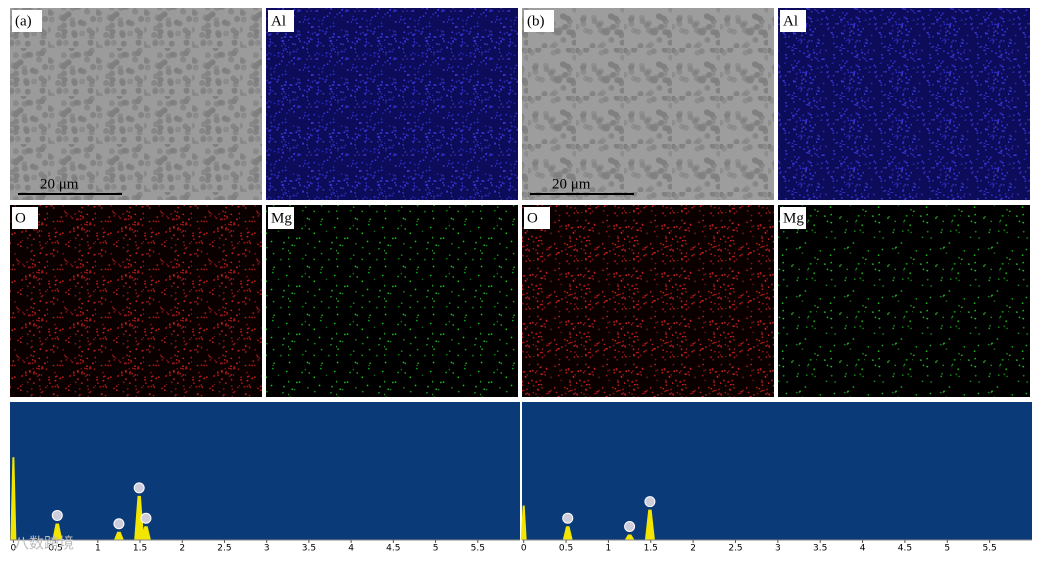 Image resolution: width=1047 pixels, height=562 pixels. Describe the element at coordinates (23, 21) in the screenshot. I see `panel-label: (a)` at that location.